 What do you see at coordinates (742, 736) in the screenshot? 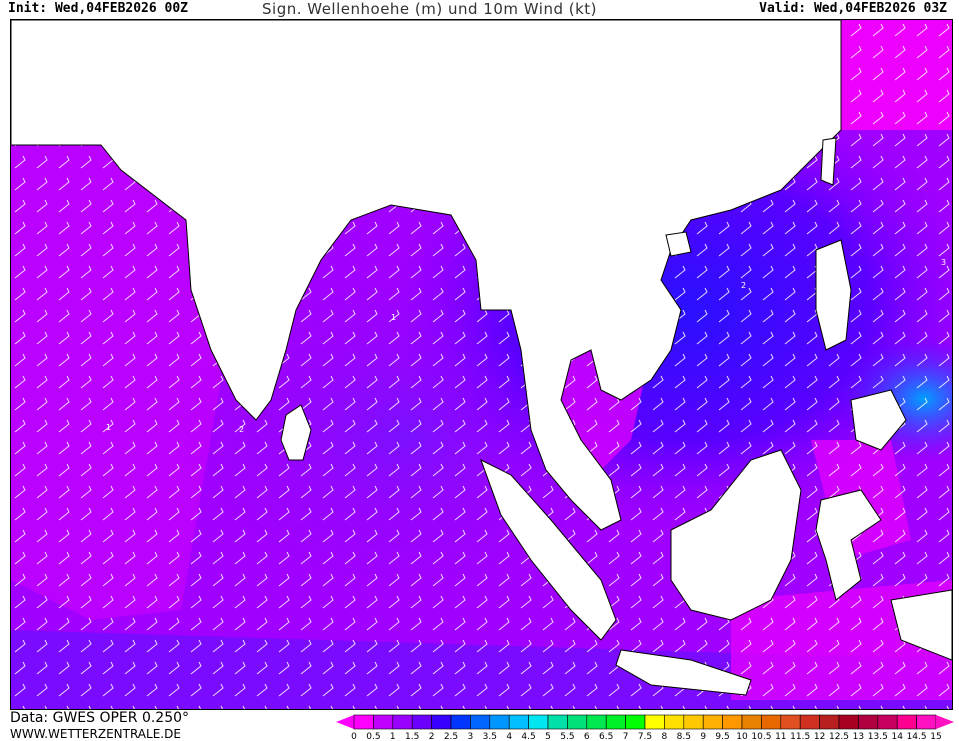
I see `legend-tick-label: 10` at bounding box center [742, 736].